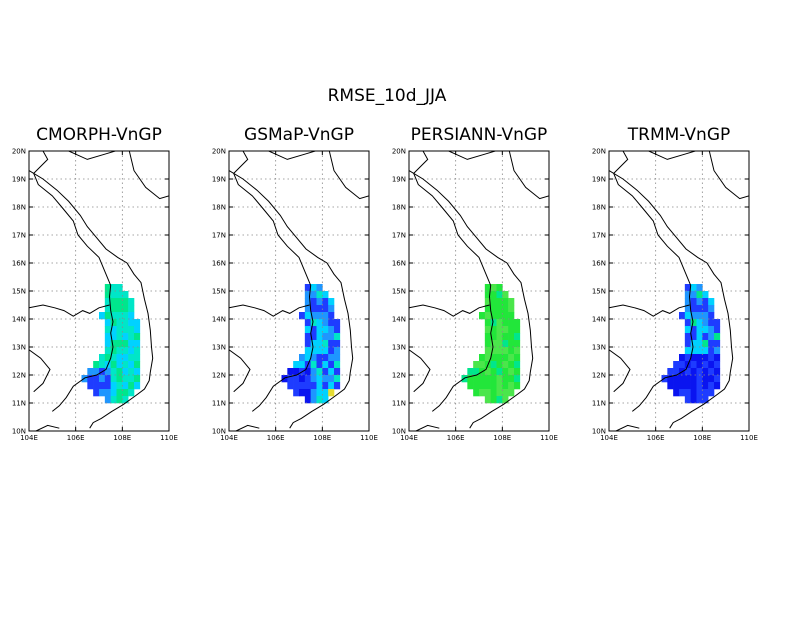 This screenshot has height=618, width=800. I want to click on coastline, so click(671, 299).